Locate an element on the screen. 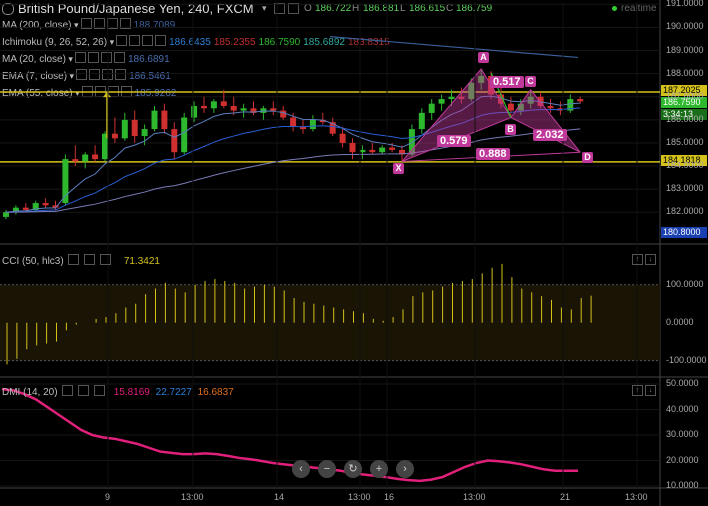  indicator-row: MA (200, close) ▾ 188.7089 is located at coordinates (88, 24).